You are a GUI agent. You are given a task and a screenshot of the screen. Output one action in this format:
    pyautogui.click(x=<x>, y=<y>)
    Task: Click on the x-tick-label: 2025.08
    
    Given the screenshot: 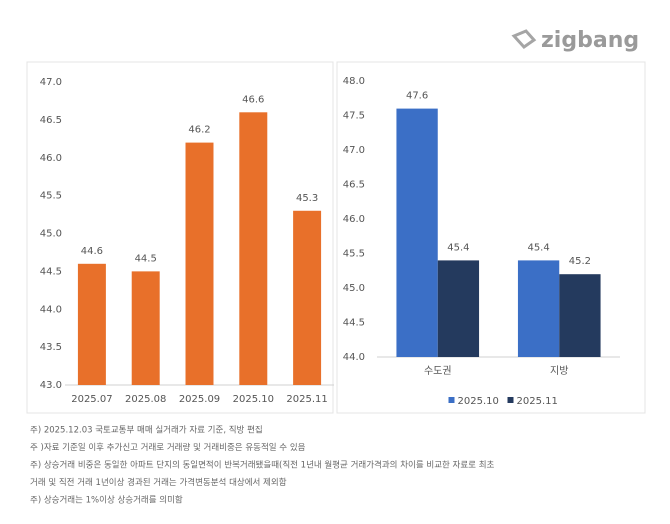 What is the action you would take?
    pyautogui.click(x=145, y=399)
    